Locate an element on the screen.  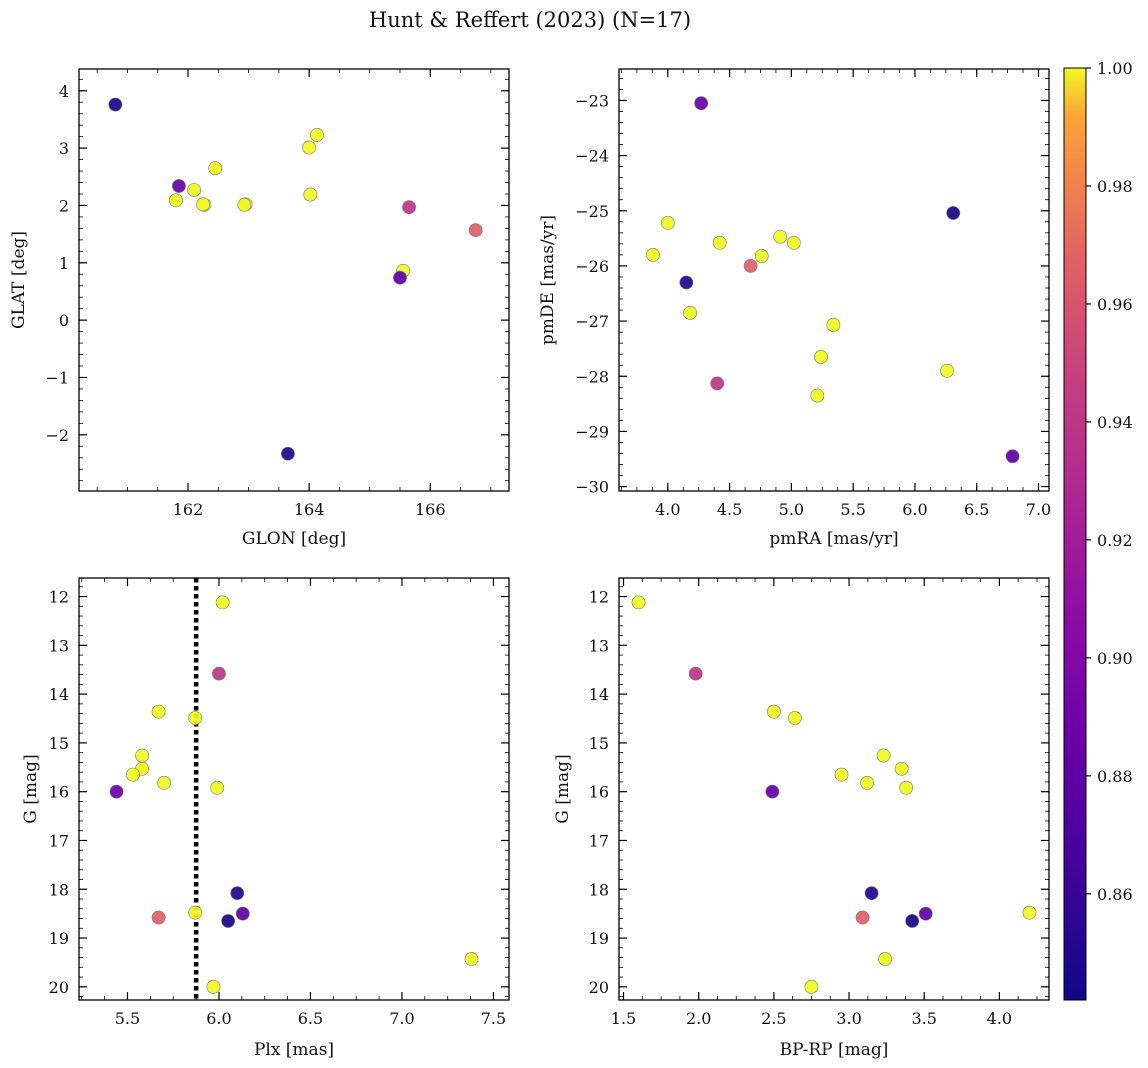
ytick-label: 19 is located at coordinates (59, 938).